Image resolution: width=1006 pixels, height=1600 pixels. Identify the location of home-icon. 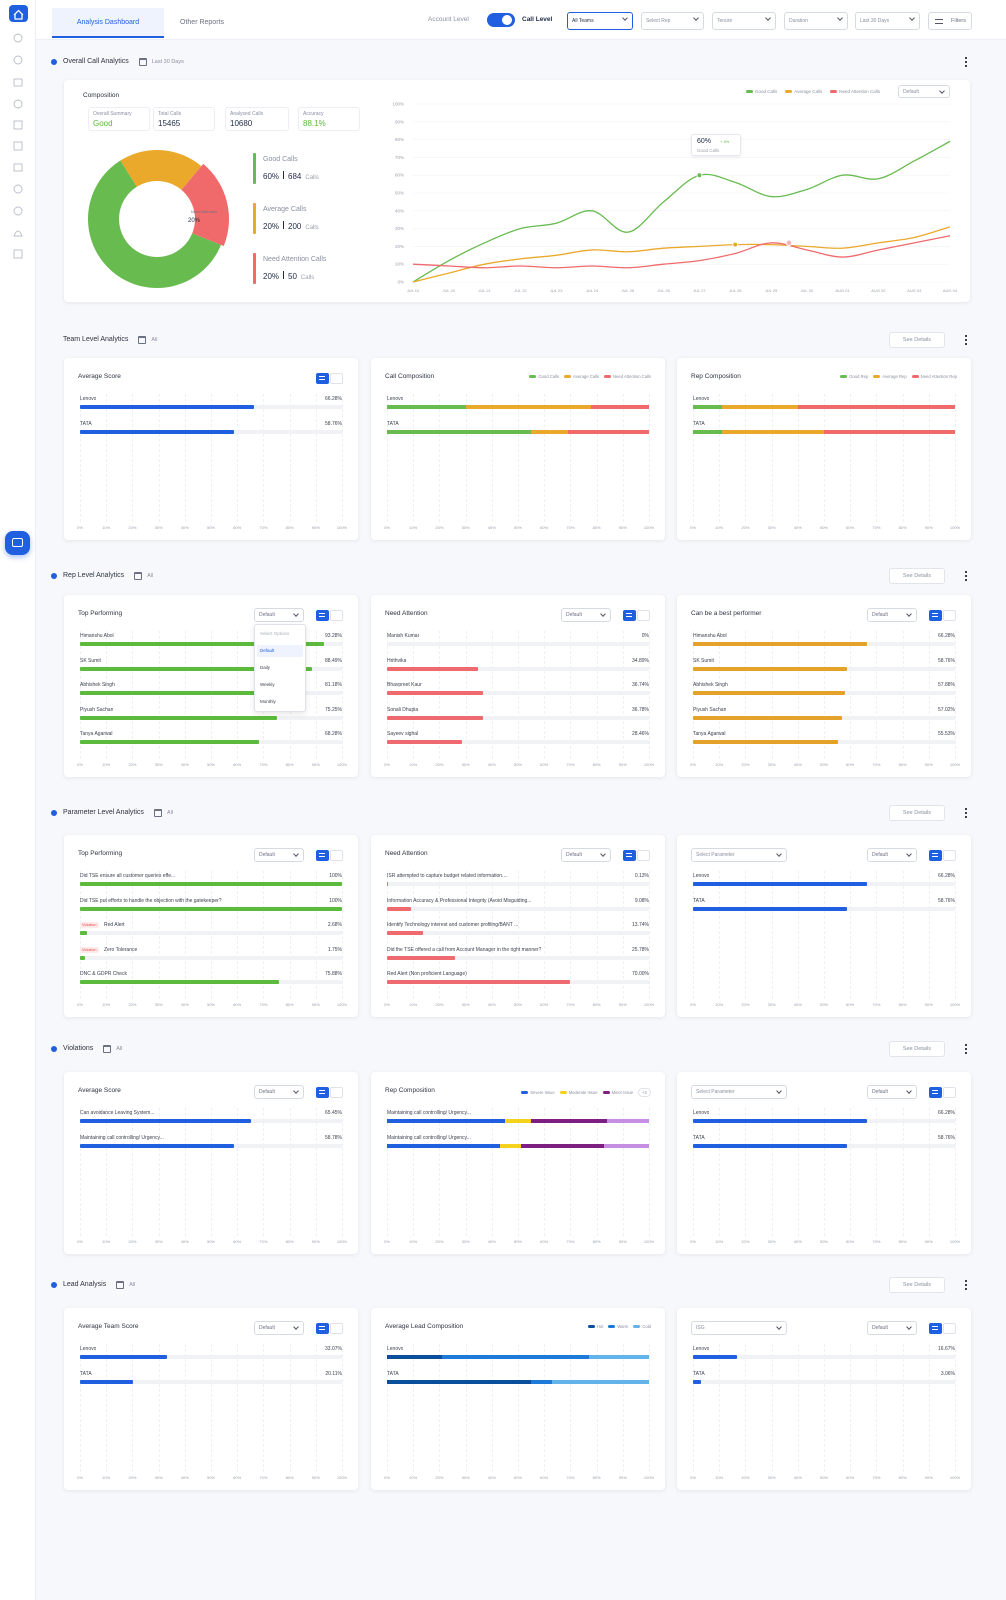
(18, 13).